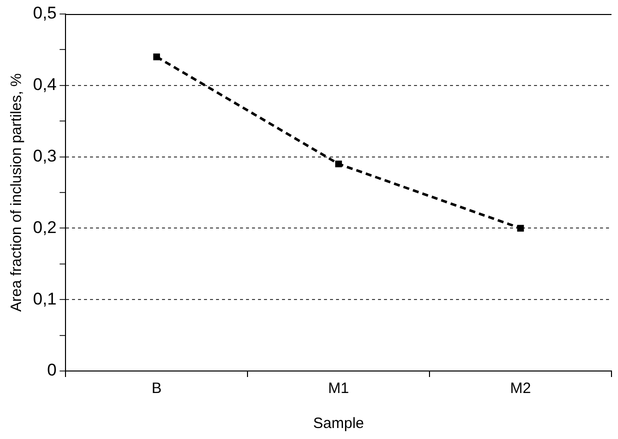  Describe the element at coordinates (157, 389) in the screenshot. I see `x-tick-label: B` at that location.